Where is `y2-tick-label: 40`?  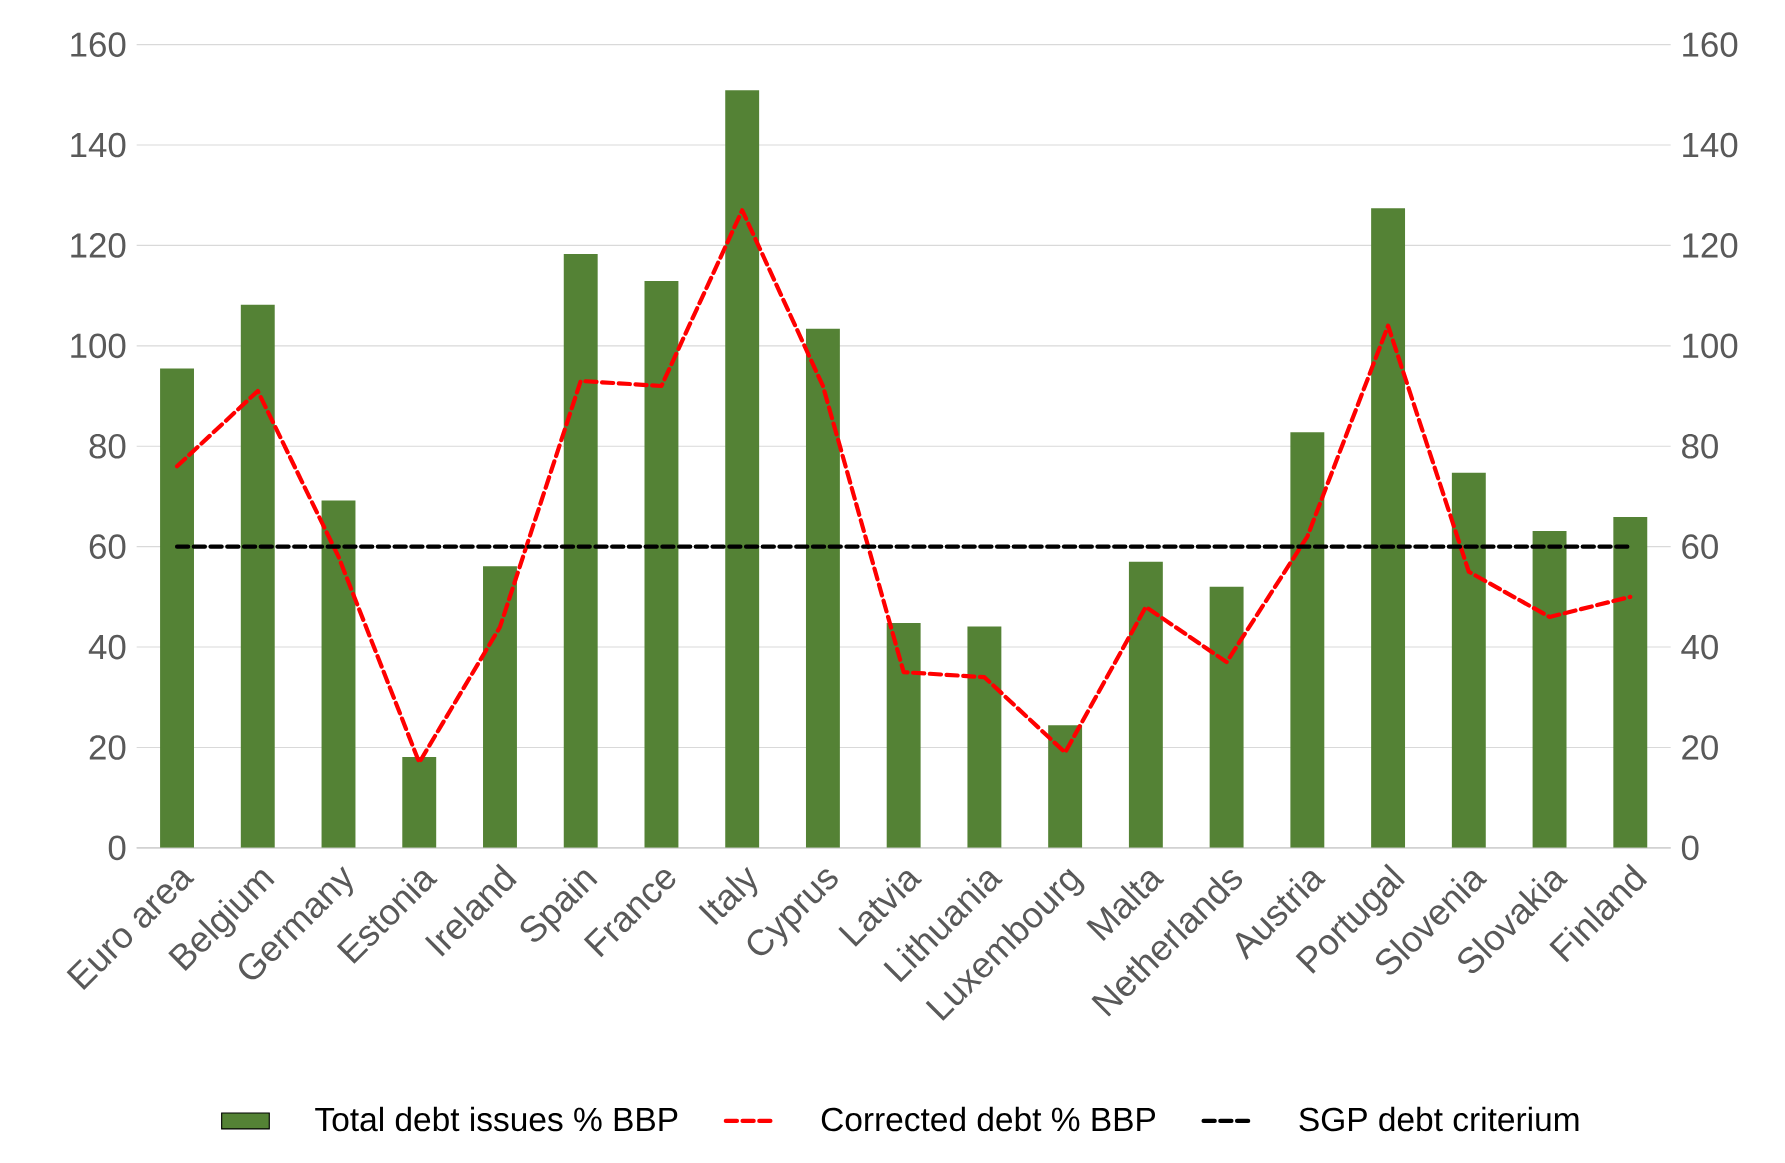
y2-tick-label: 40 is located at coordinates (1699, 647).